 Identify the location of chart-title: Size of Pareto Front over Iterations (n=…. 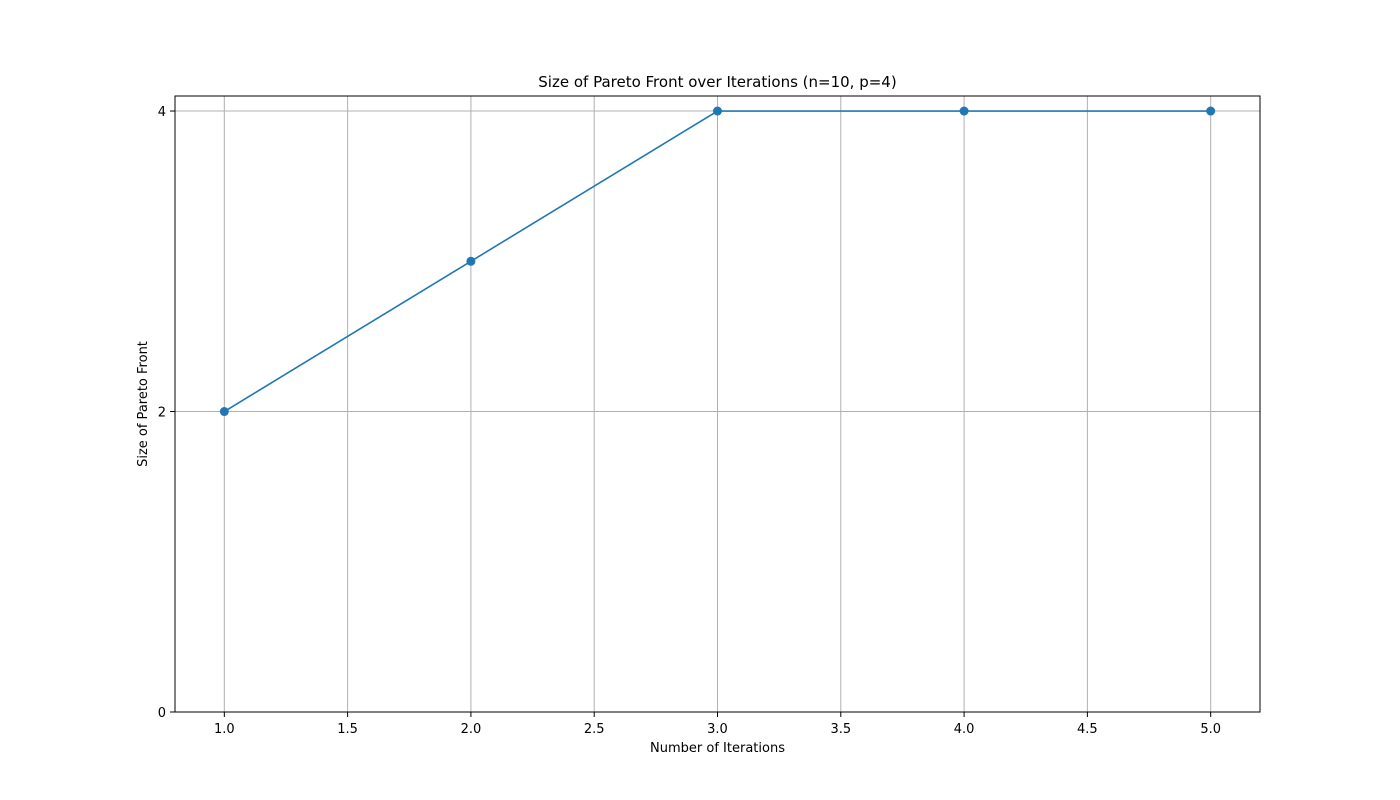
(717, 82).